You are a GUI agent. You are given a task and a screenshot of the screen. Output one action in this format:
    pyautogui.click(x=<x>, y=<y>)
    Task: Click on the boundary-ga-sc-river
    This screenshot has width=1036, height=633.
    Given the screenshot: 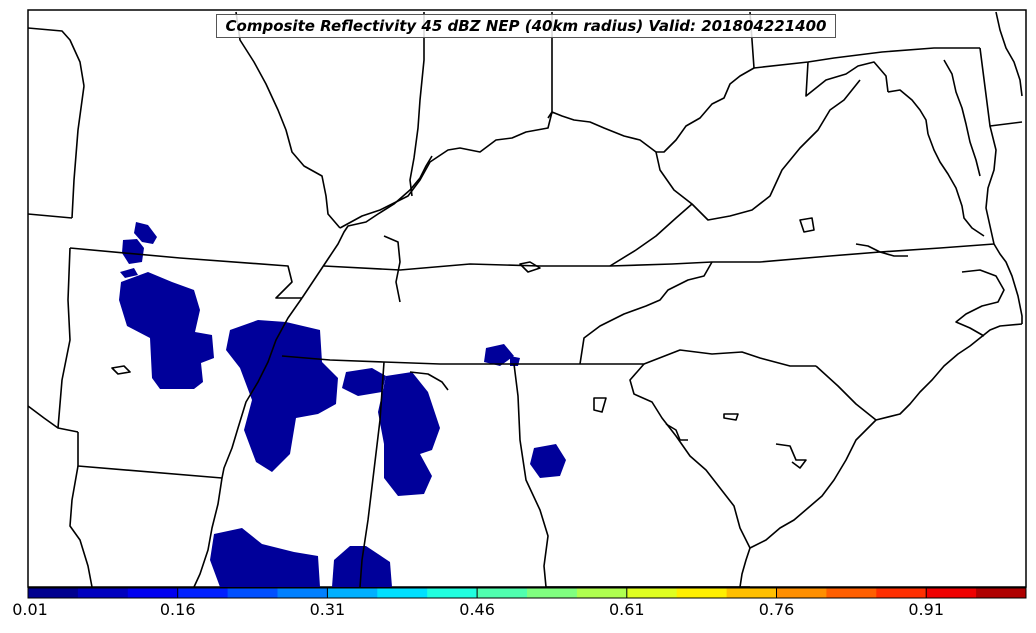 What is the action you would take?
    pyautogui.click(x=690, y=456)
    